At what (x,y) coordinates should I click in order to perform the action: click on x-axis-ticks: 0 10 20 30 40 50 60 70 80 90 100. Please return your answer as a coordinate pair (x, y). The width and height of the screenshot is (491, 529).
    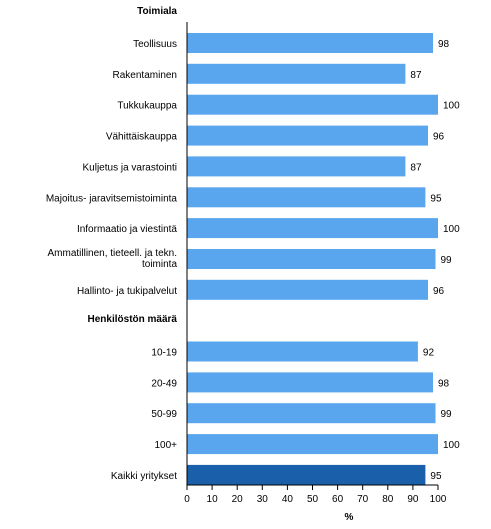
    Looking at the image, I should click on (315, 495).